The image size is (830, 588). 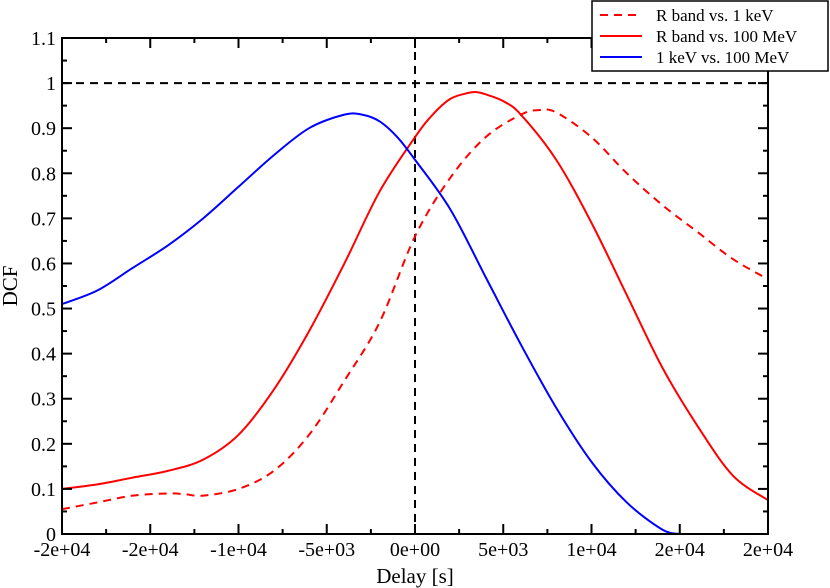 What do you see at coordinates (503, 550) in the screenshot?
I see `x-tick-label: 5e+03` at bounding box center [503, 550].